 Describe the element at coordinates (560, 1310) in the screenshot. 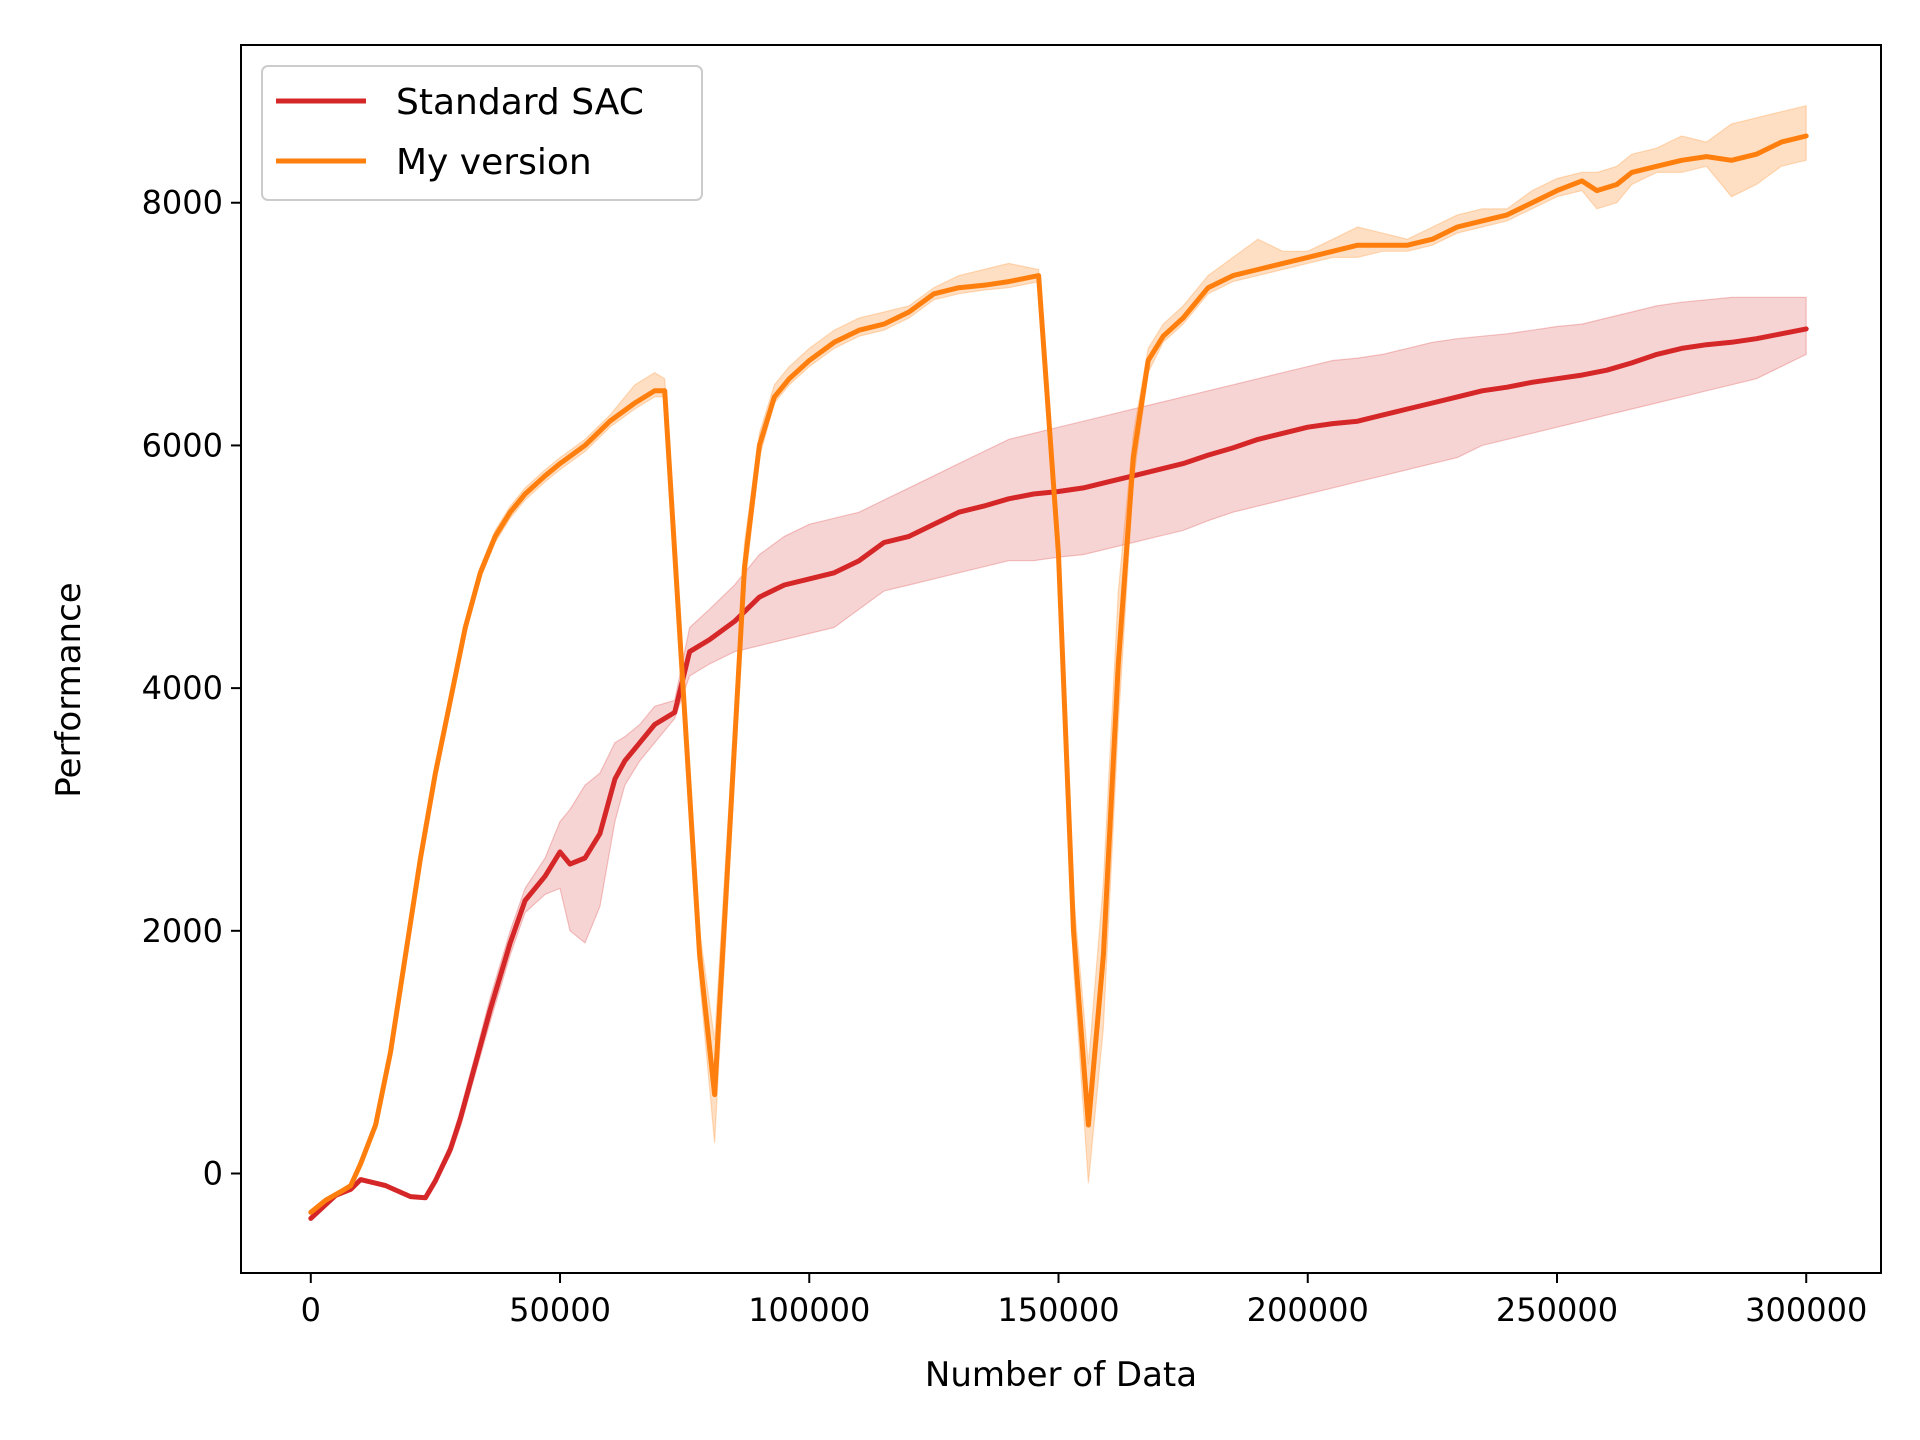

I see `x-tick-label: 50000` at that location.